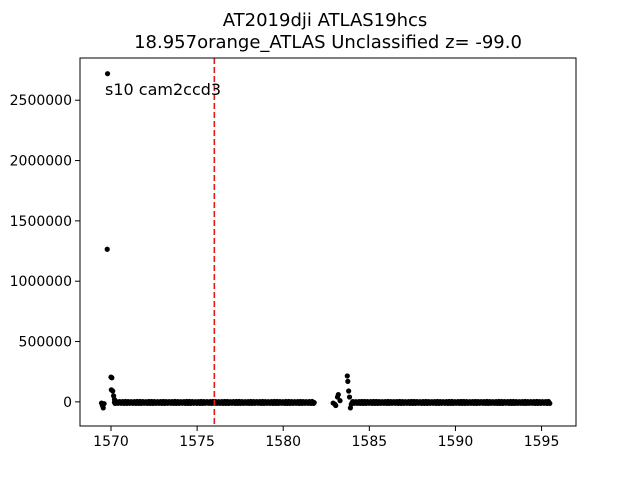 Image resolution: width=640 pixels, height=480 pixels. I want to click on y-tick-label: 1500000, so click(41, 222).